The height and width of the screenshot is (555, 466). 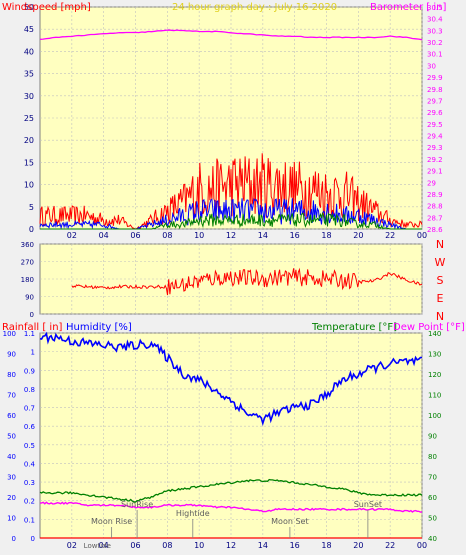 I want to click on barometer-tick-label: 29.2, so click(x=435, y=160).